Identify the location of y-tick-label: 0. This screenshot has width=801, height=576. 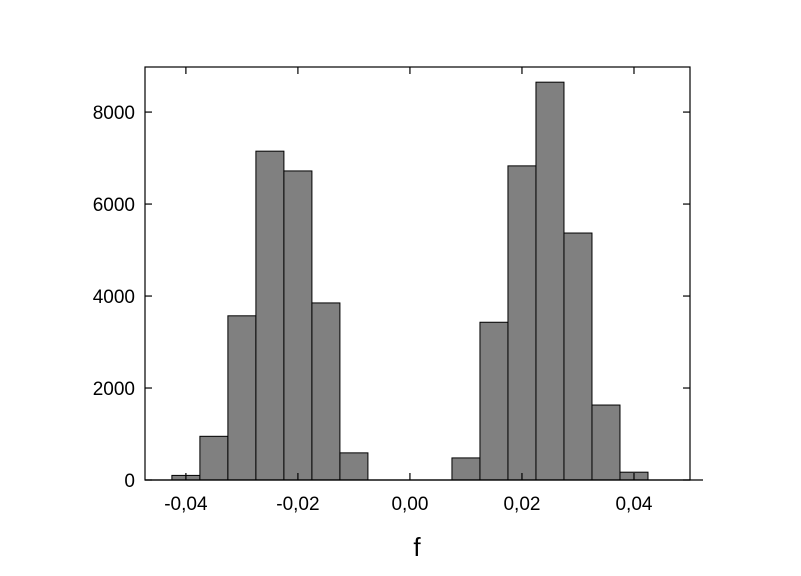
(129, 481).